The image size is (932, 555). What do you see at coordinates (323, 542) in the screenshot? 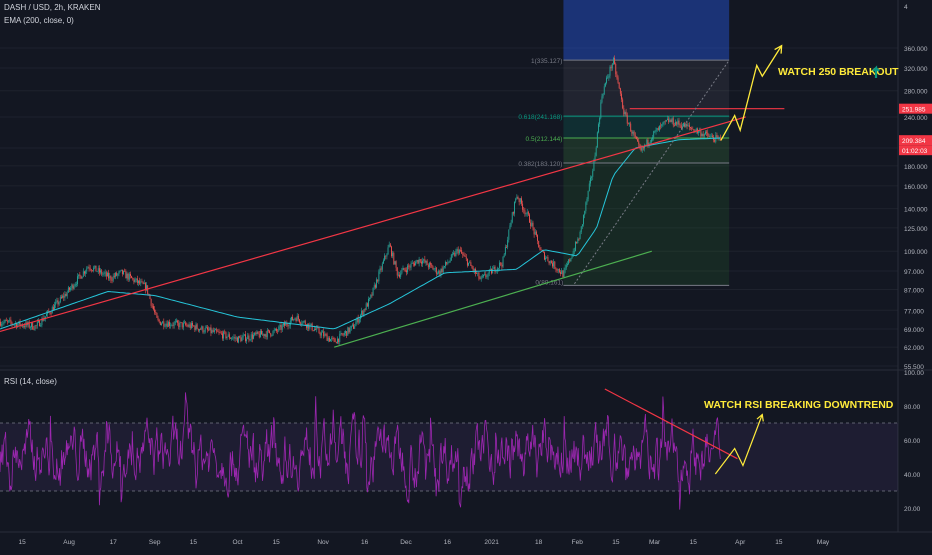
I see `time-tick-label: Nov` at bounding box center [323, 542].